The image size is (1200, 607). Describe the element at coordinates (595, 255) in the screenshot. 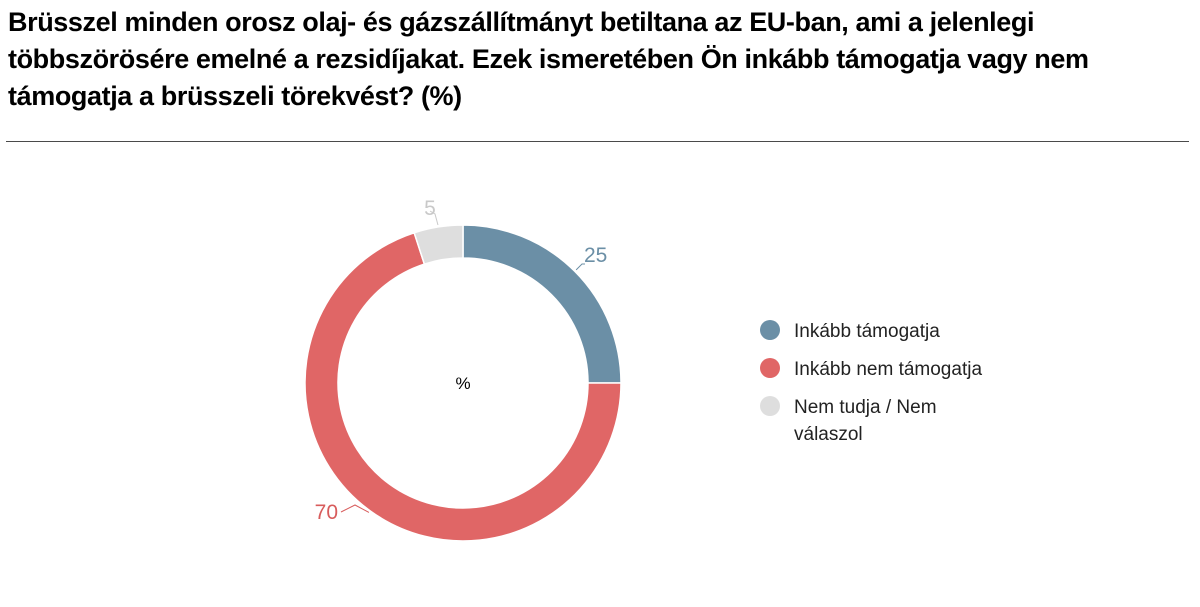

I see `data-label-inkabb-tamogatja: 25` at that location.